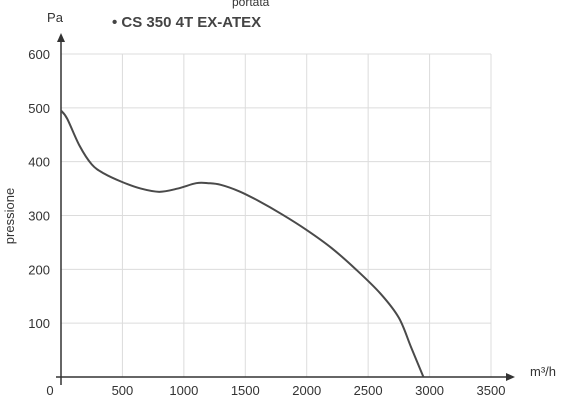 The width and height of the screenshot is (565, 398). I want to click on x-tick-label: 1000, so click(183, 390).